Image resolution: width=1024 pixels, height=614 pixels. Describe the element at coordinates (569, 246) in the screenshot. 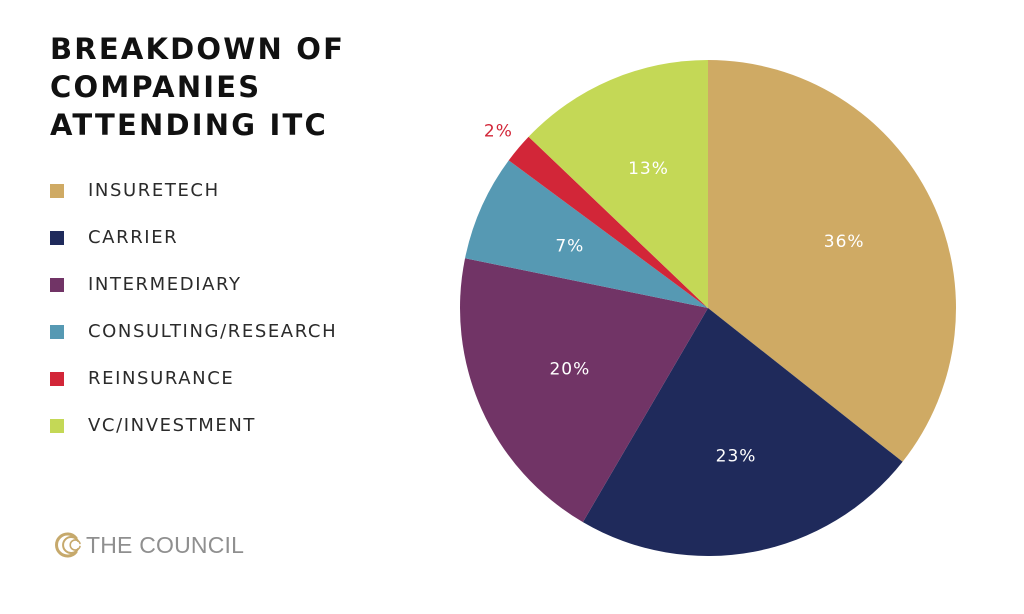

I see `slice-value-label: 7%` at that location.